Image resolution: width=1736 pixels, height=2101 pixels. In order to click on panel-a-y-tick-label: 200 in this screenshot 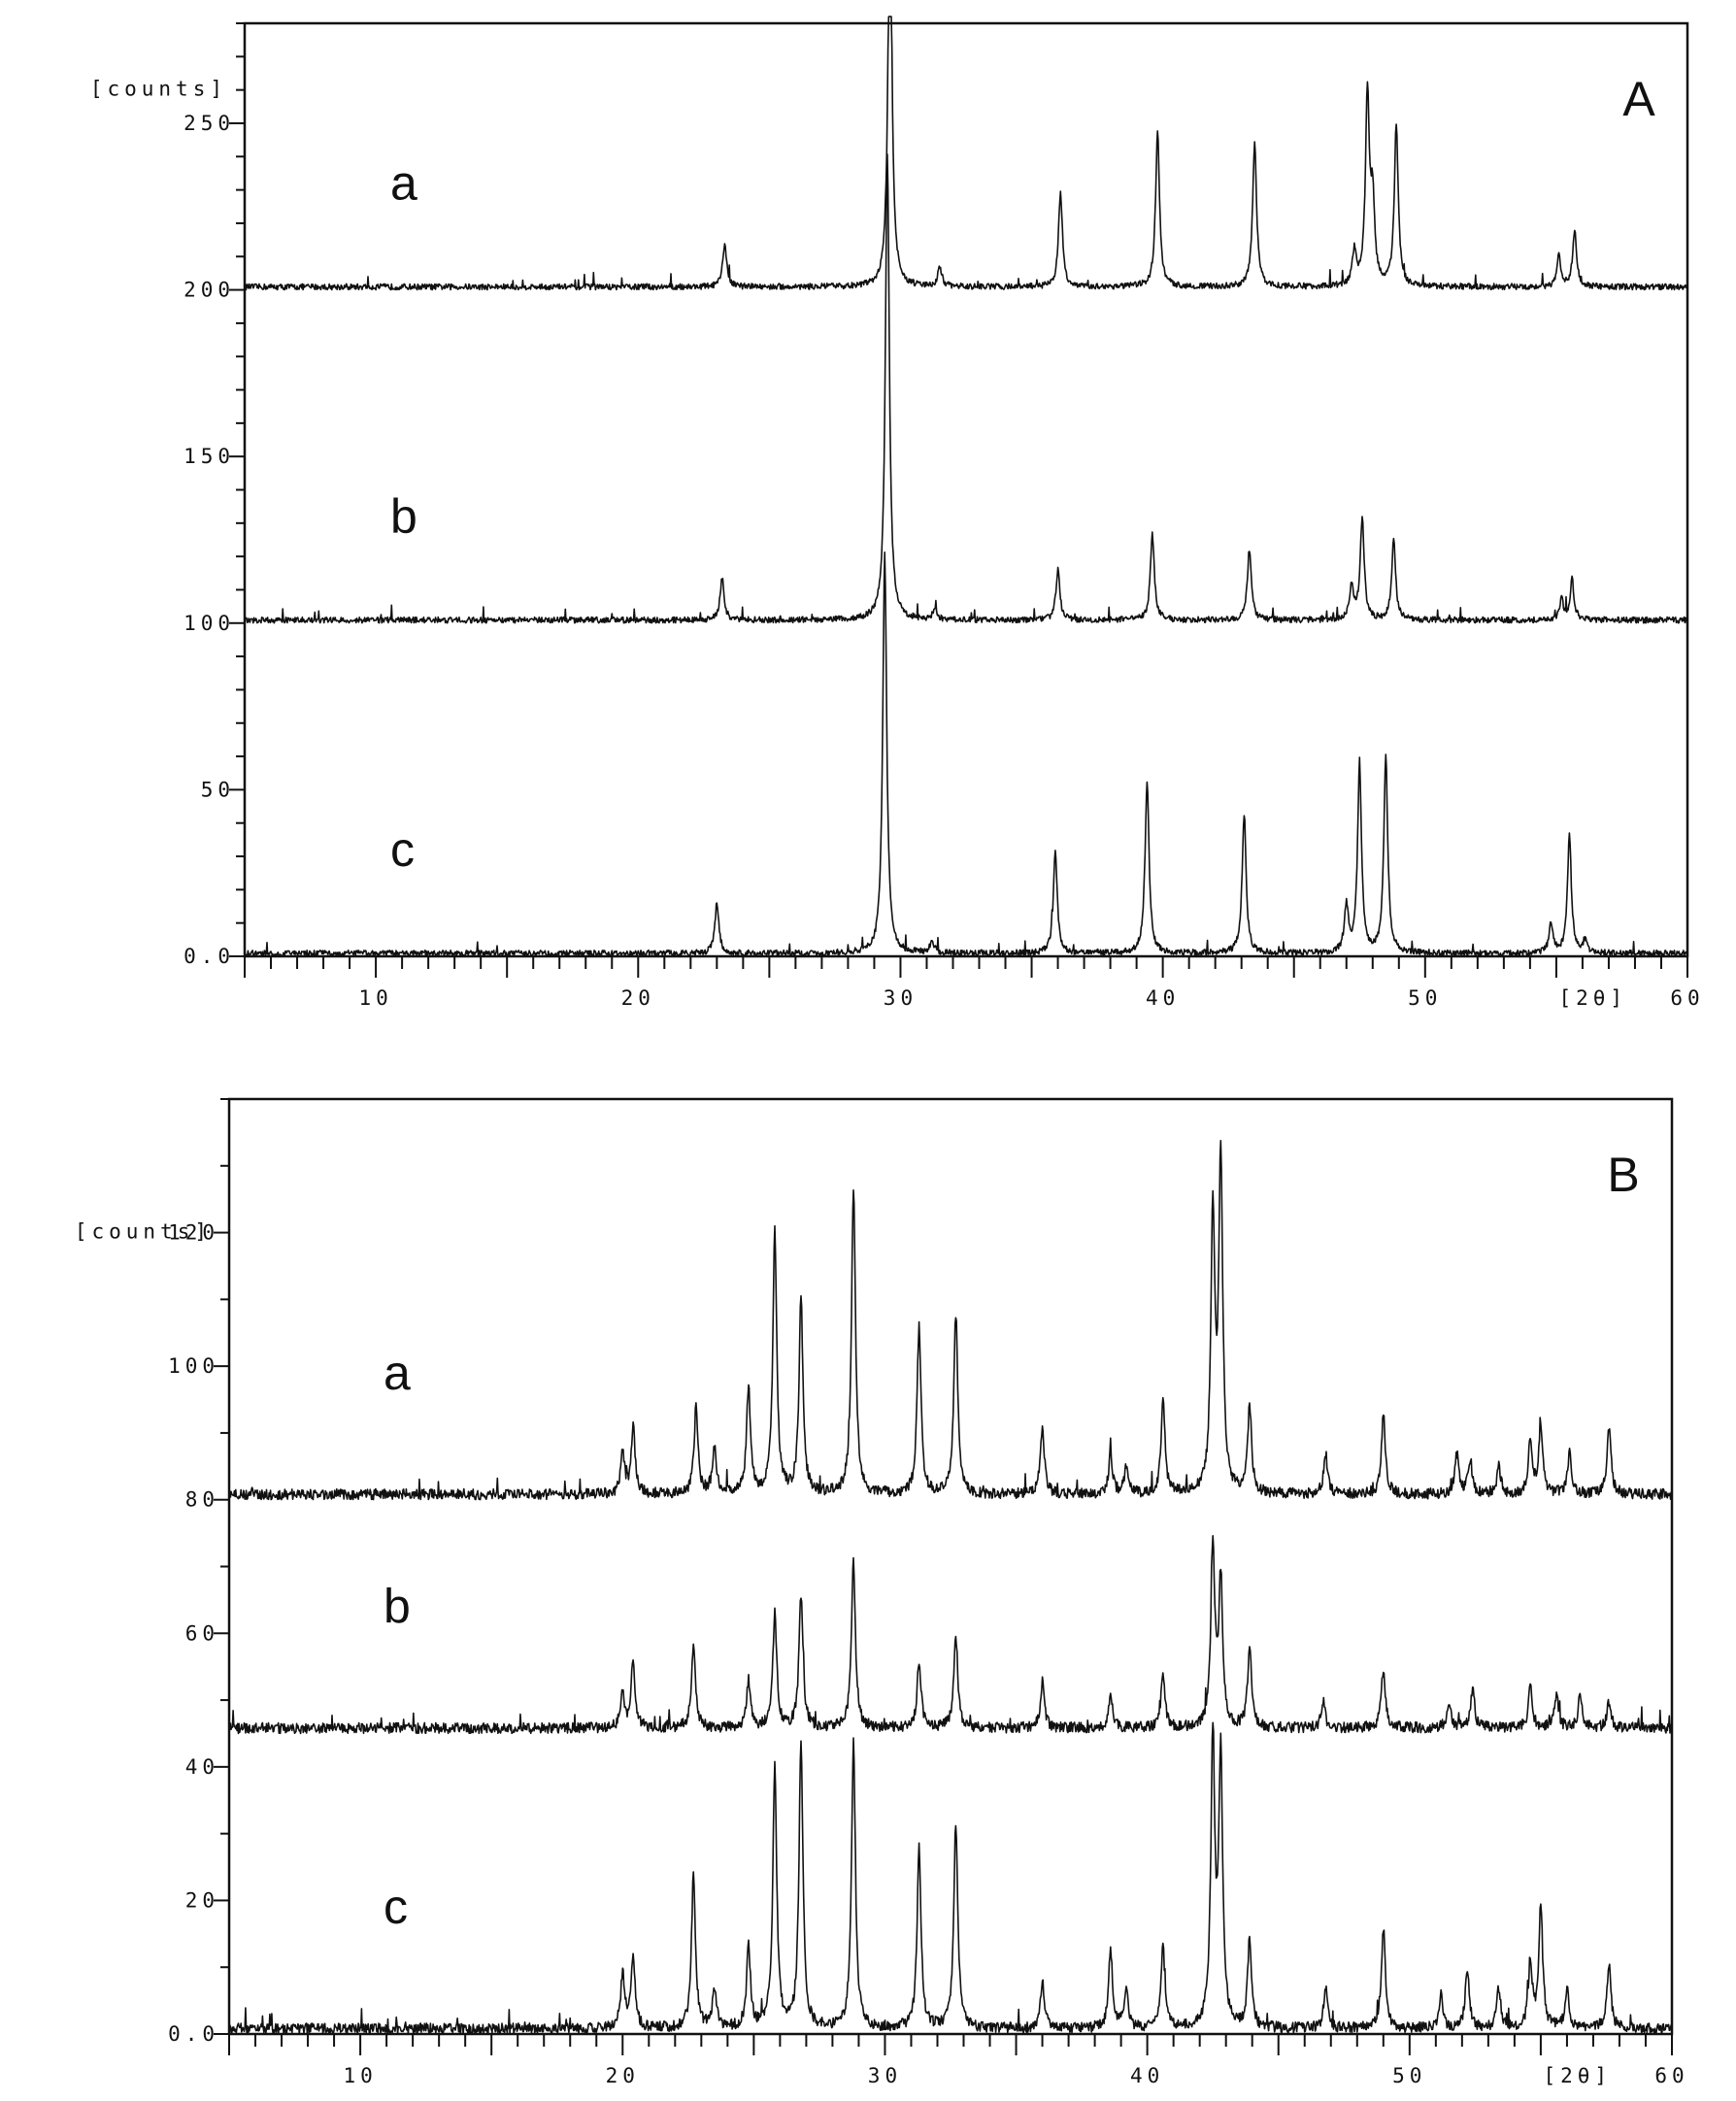, I will do `click(209, 290)`.